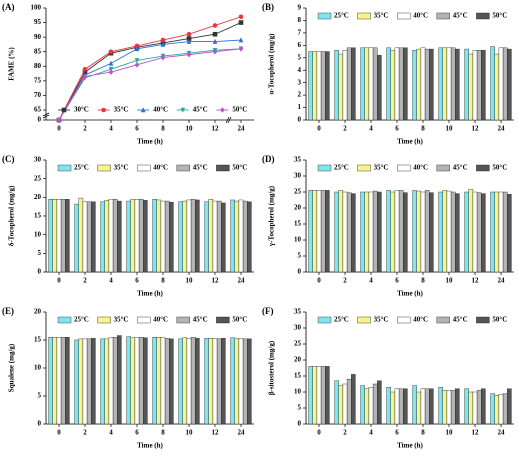  What do you see at coordinates (300, 256) in the screenshot?
I see `y-tick-label: 5` at bounding box center [300, 256].